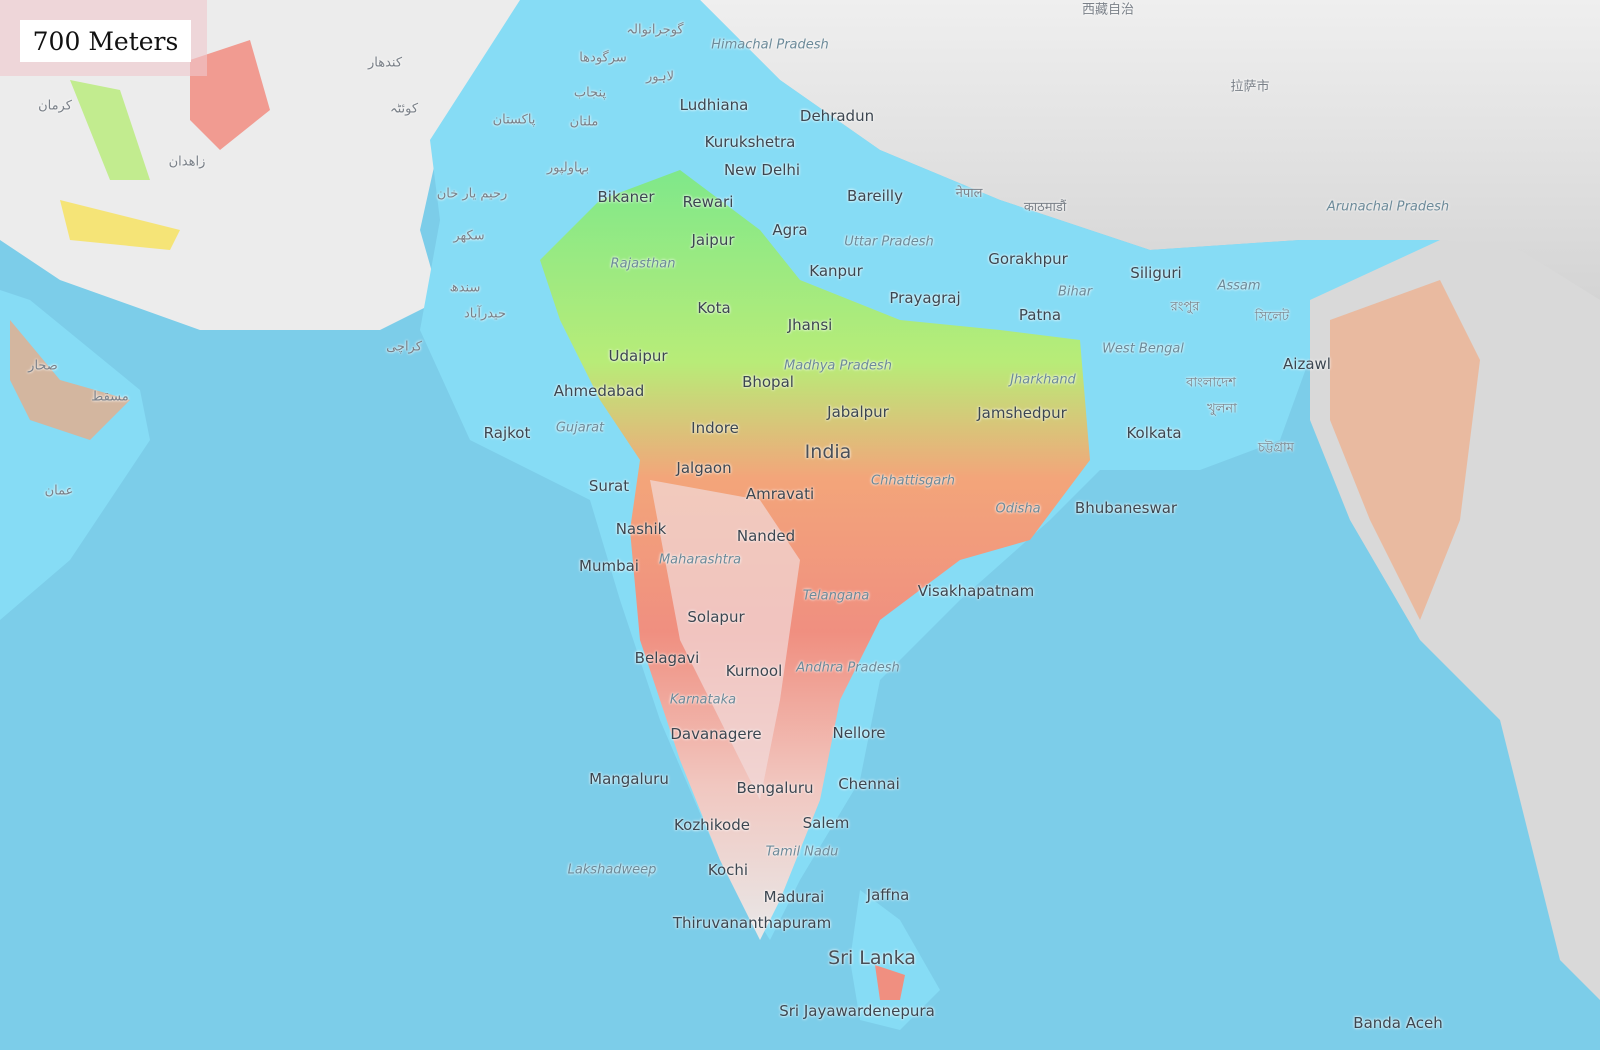 The height and width of the screenshot is (1050, 1600). What do you see at coordinates (775, 788) in the screenshot?
I see `city-label: Bengaluru` at bounding box center [775, 788].